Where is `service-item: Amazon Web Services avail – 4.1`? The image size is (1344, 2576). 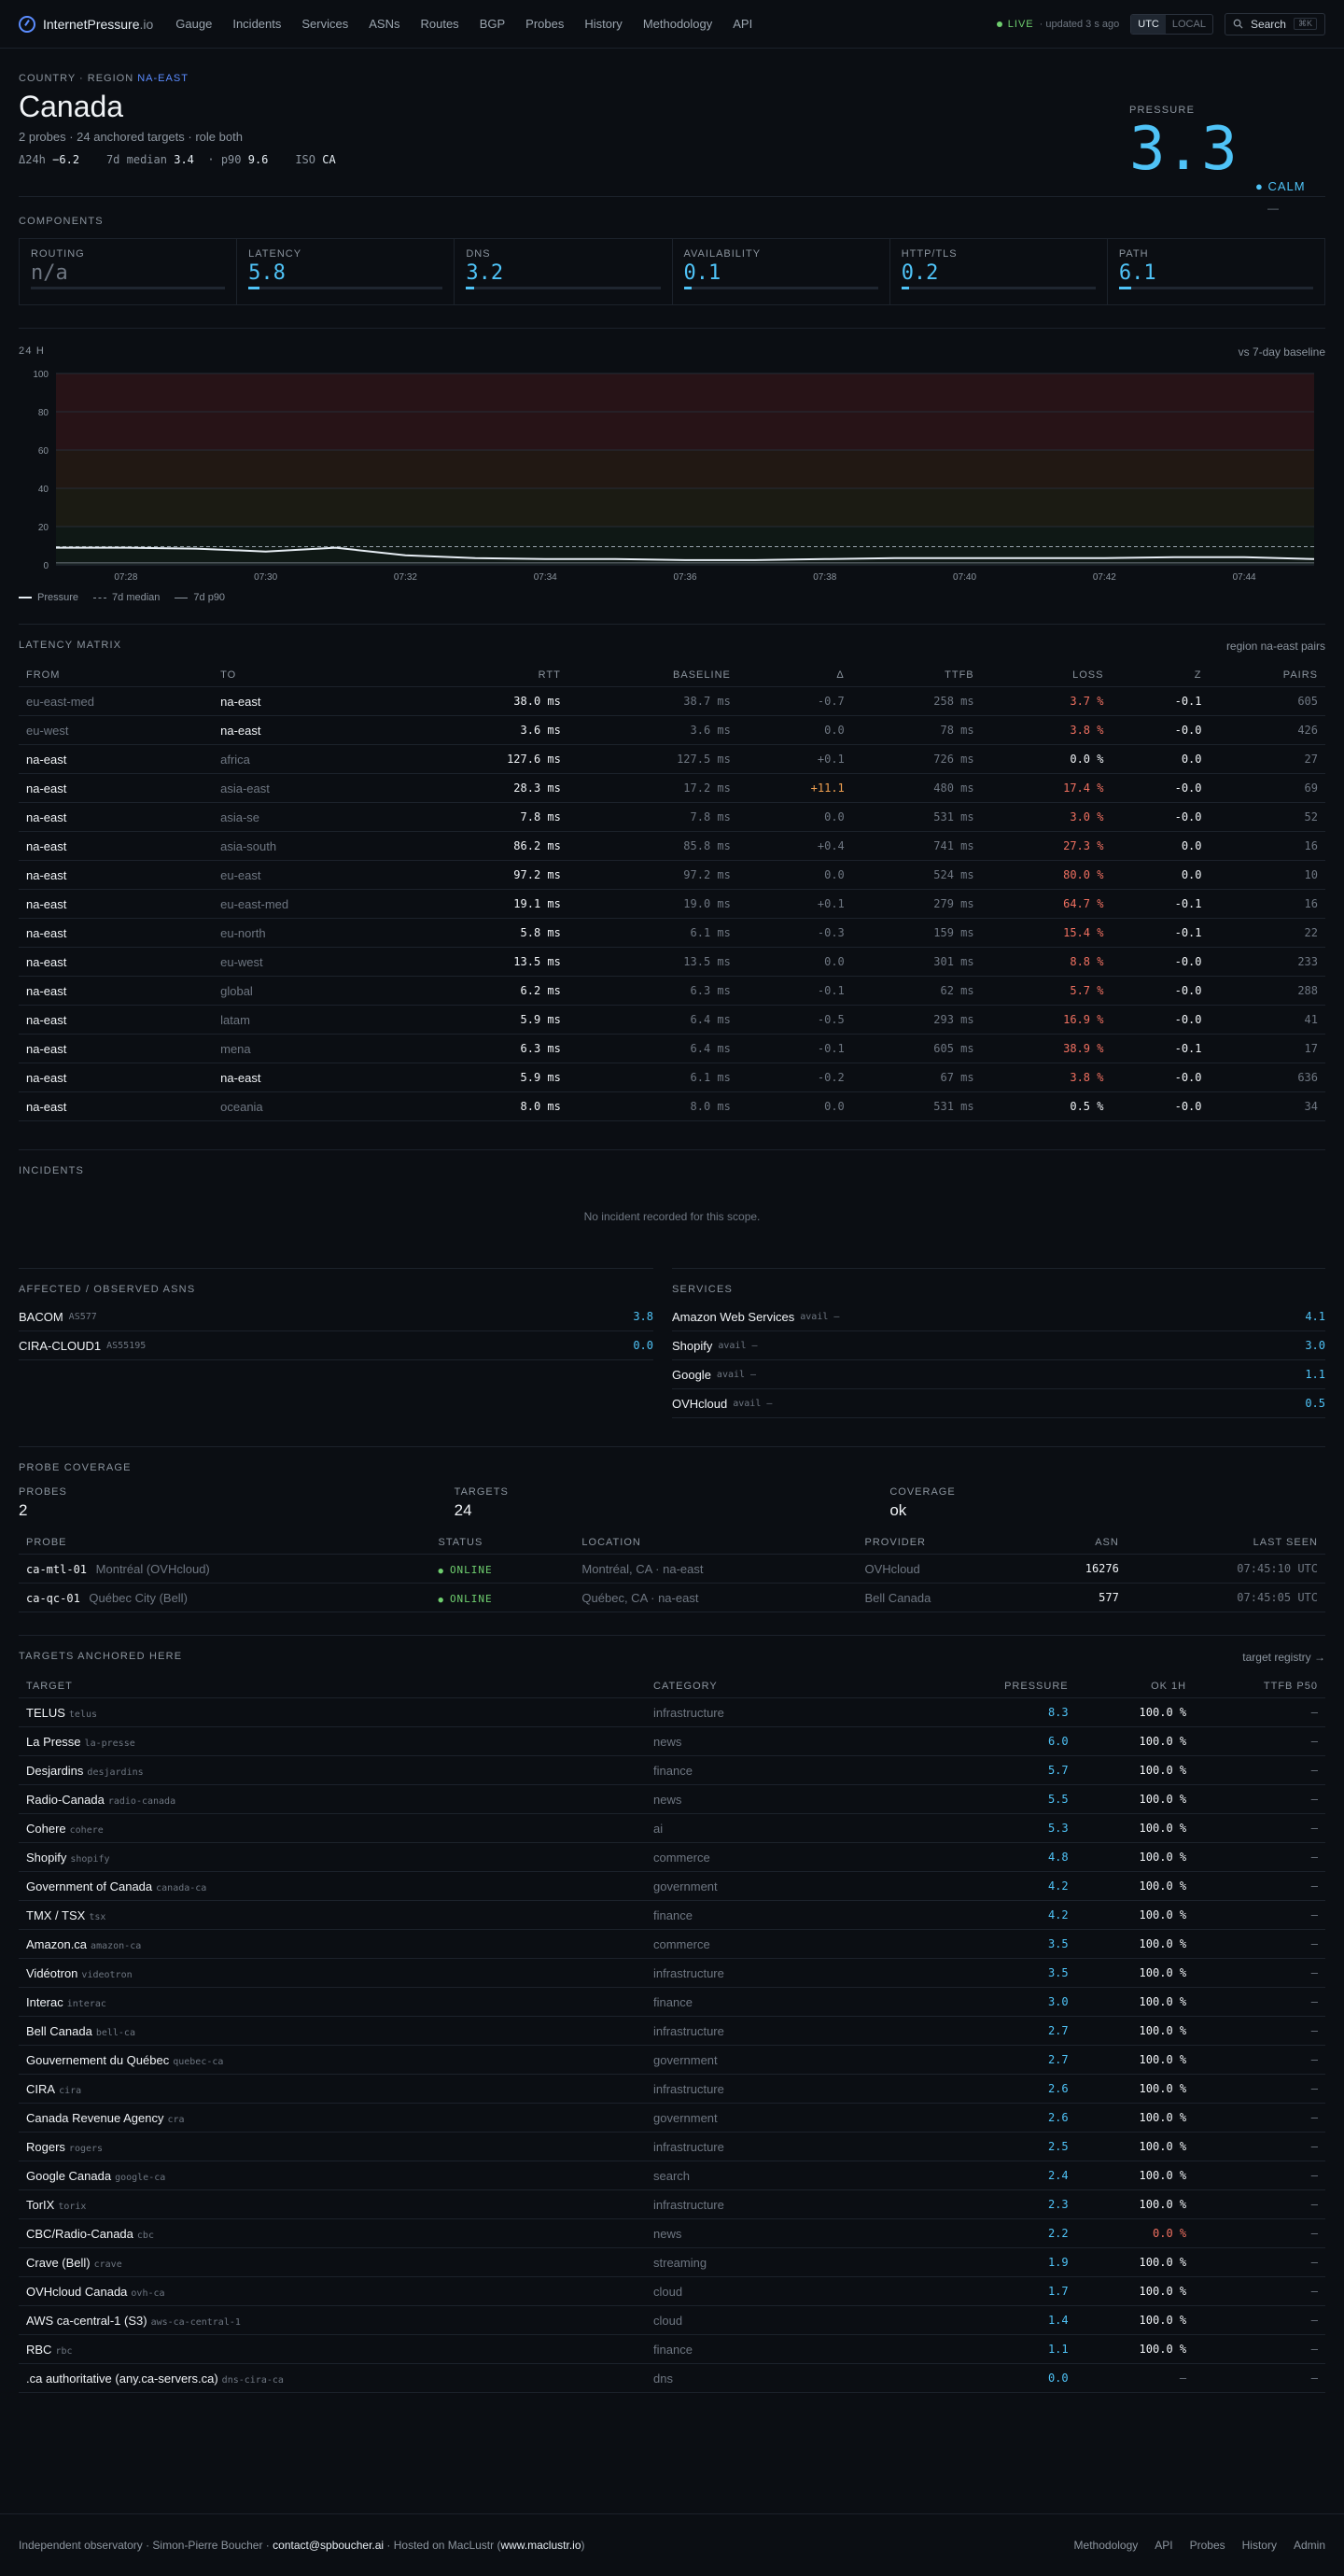 service-item: Amazon Web Services avail – 4.1 is located at coordinates (998, 1316).